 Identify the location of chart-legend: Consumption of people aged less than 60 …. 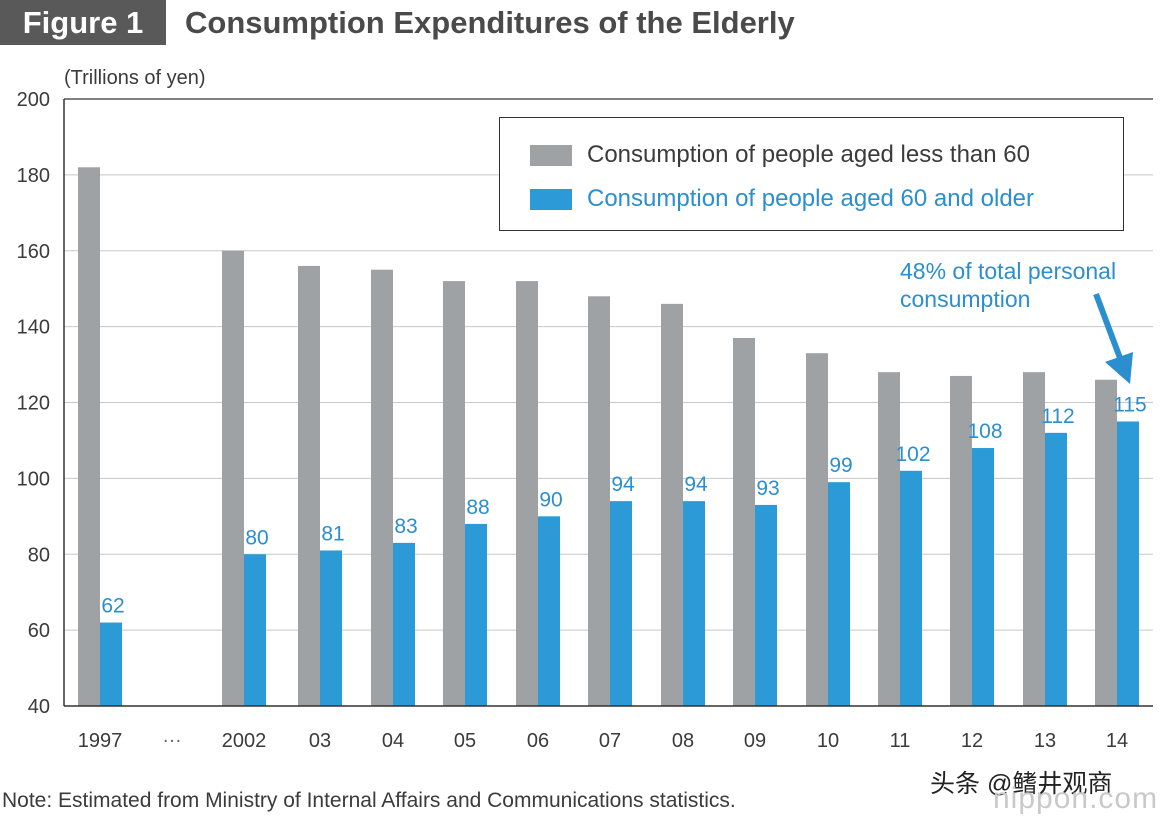
(811, 174).